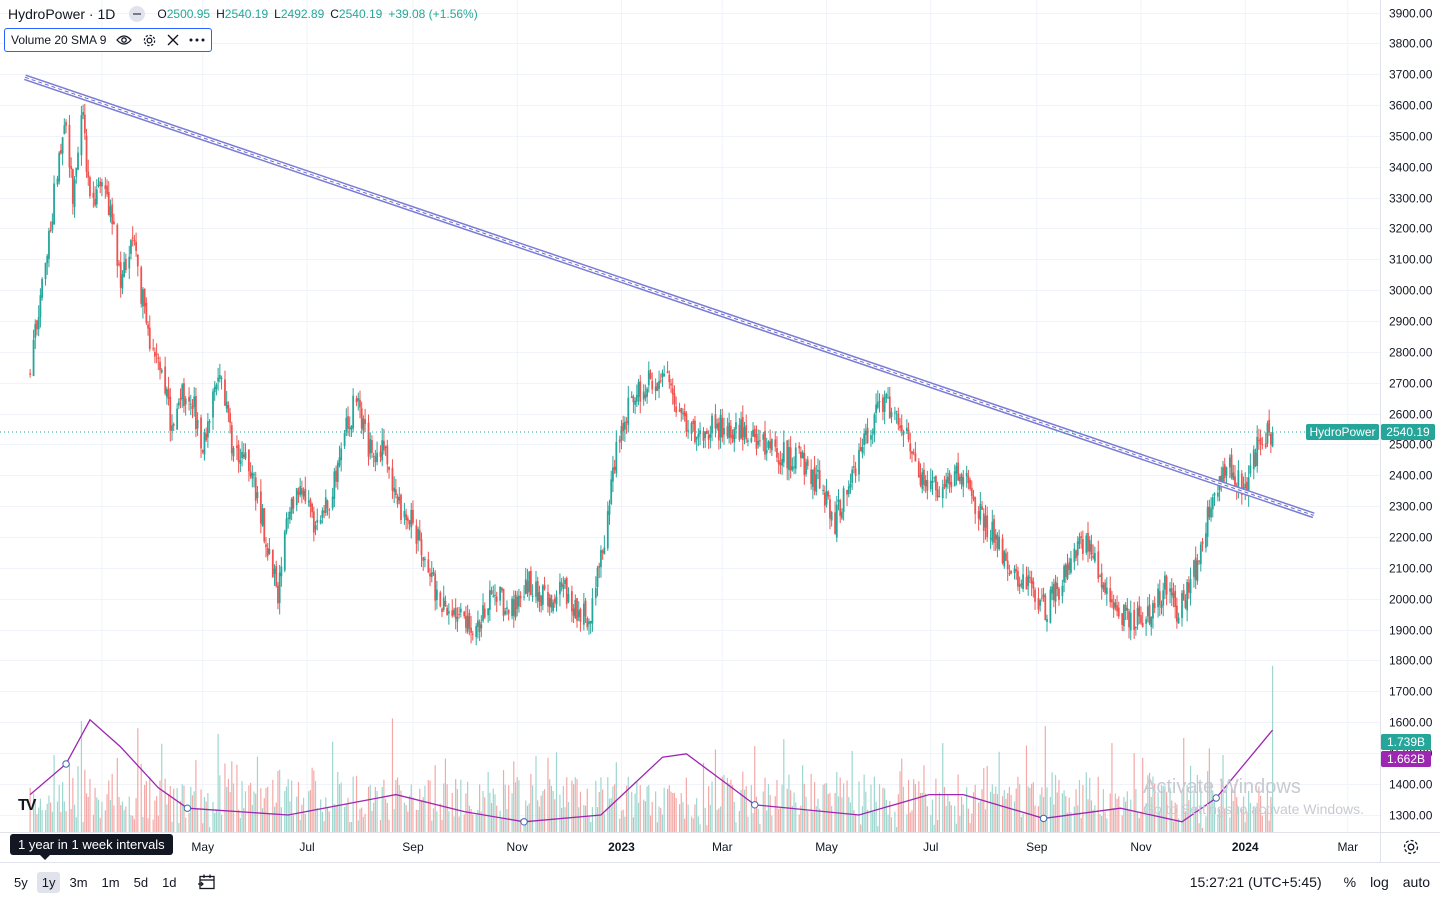  What do you see at coordinates (78, 882) in the screenshot?
I see `range-3m-button: 3m` at bounding box center [78, 882].